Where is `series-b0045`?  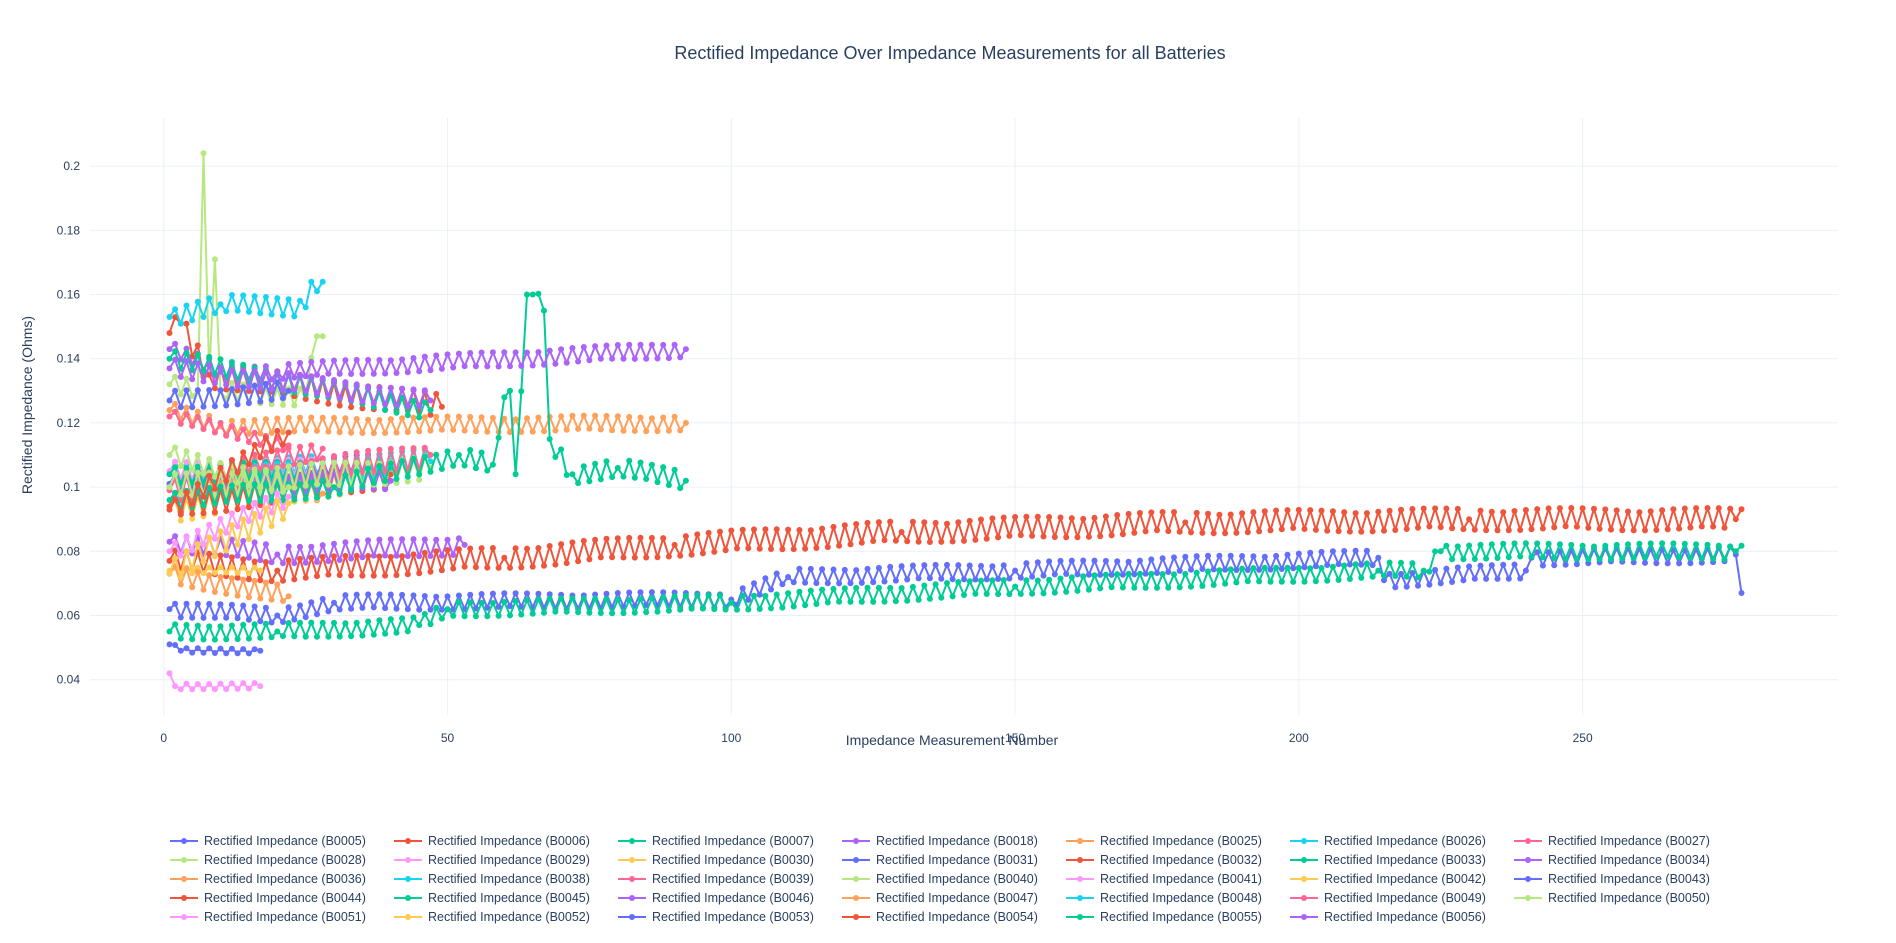 series-b0045 is located at coordinates (427, 401).